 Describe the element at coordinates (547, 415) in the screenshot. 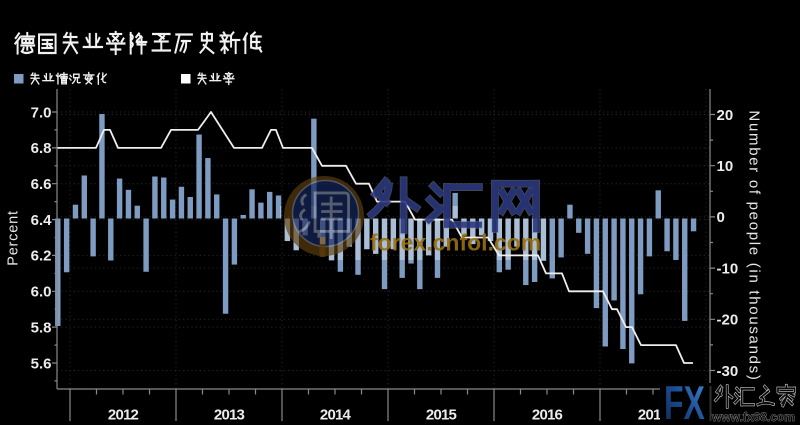

I see `svg-text: 2016` at that location.